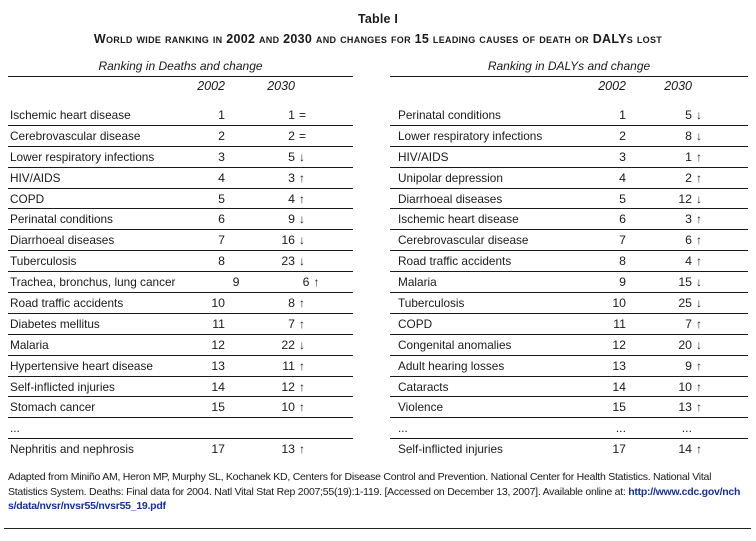 This screenshot has height=541, width=756. Describe the element at coordinates (685, 198) in the screenshot. I see `rank-2030-value: 12` at that location.